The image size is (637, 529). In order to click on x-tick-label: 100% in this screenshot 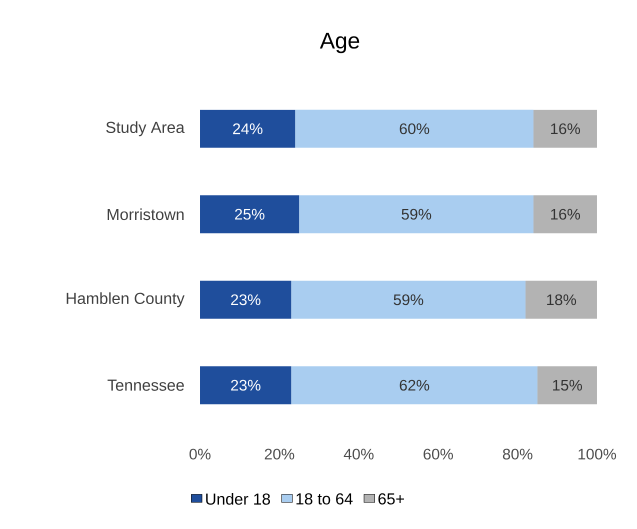, I will do `click(597, 454)`.